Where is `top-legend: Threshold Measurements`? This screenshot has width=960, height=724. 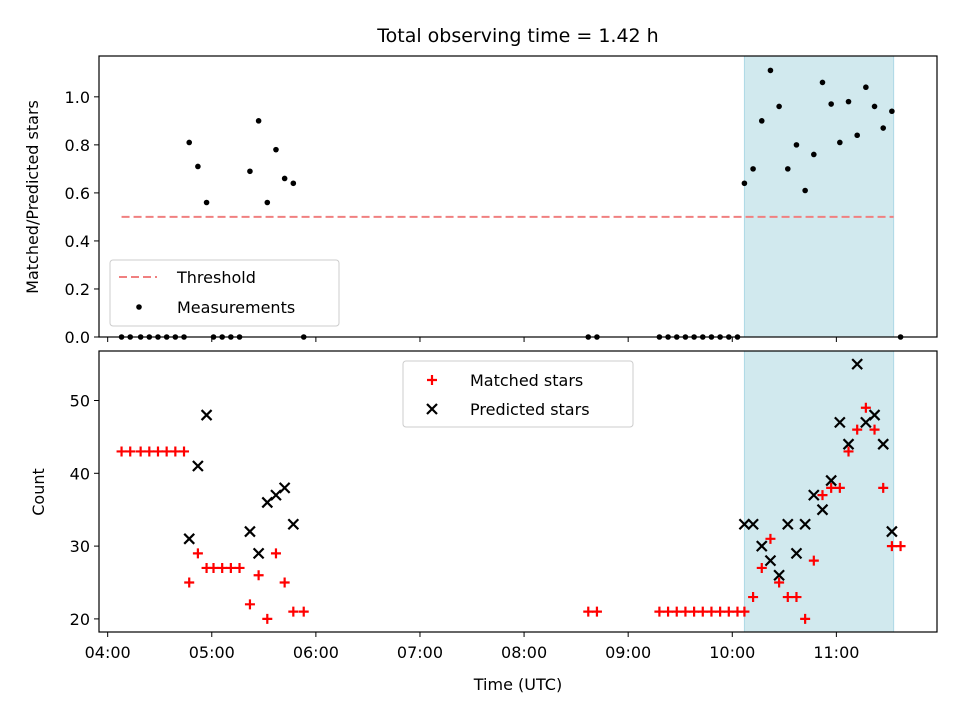 top-legend: Threshold Measurements is located at coordinates (224, 293).